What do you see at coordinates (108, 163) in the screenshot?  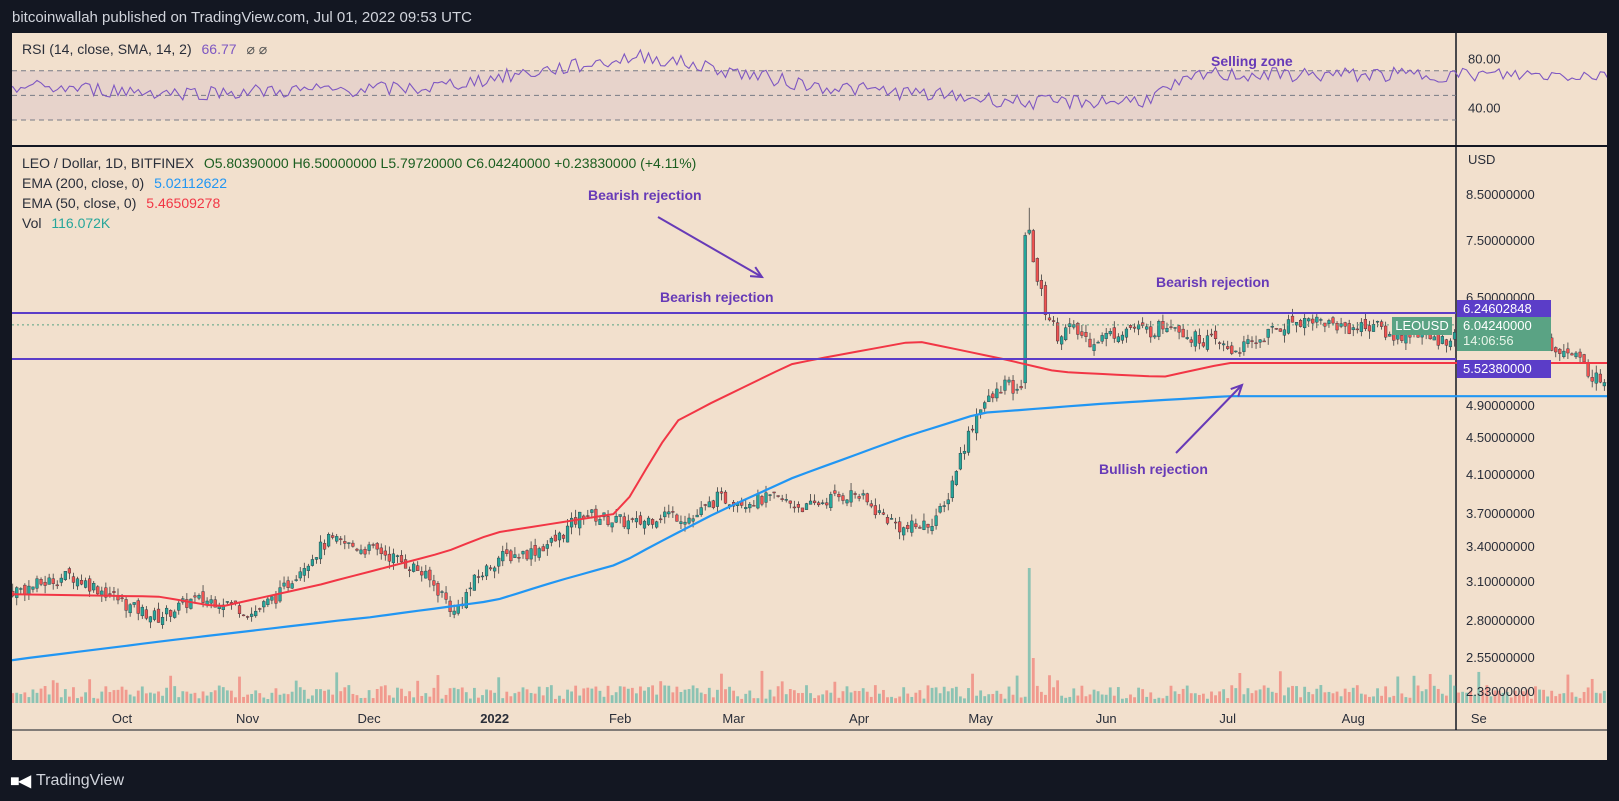 I see `symbol-name: LEO / Dollar, 1D, BITFINEX` at bounding box center [108, 163].